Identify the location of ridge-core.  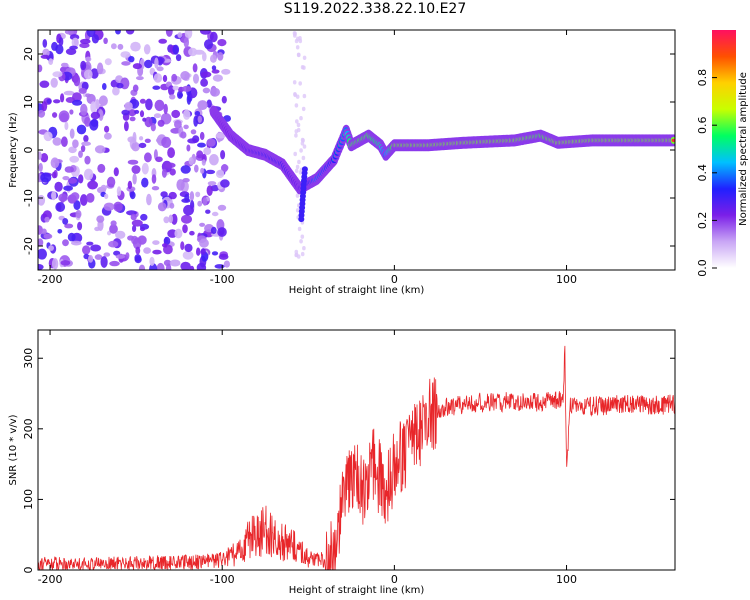
(673, 140).